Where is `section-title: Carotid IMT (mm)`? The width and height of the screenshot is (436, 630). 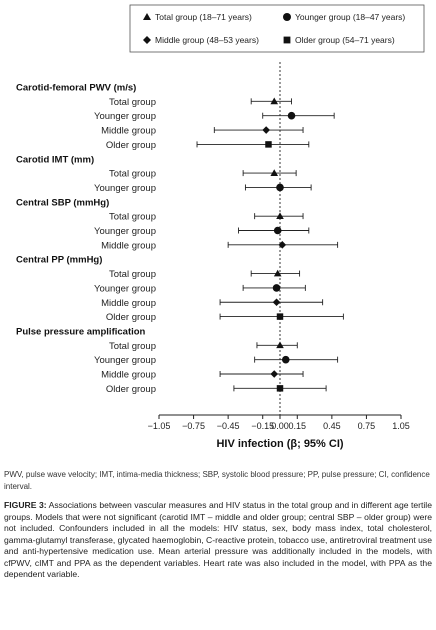
section-title: Carotid IMT (mm) is located at coordinates (55, 159).